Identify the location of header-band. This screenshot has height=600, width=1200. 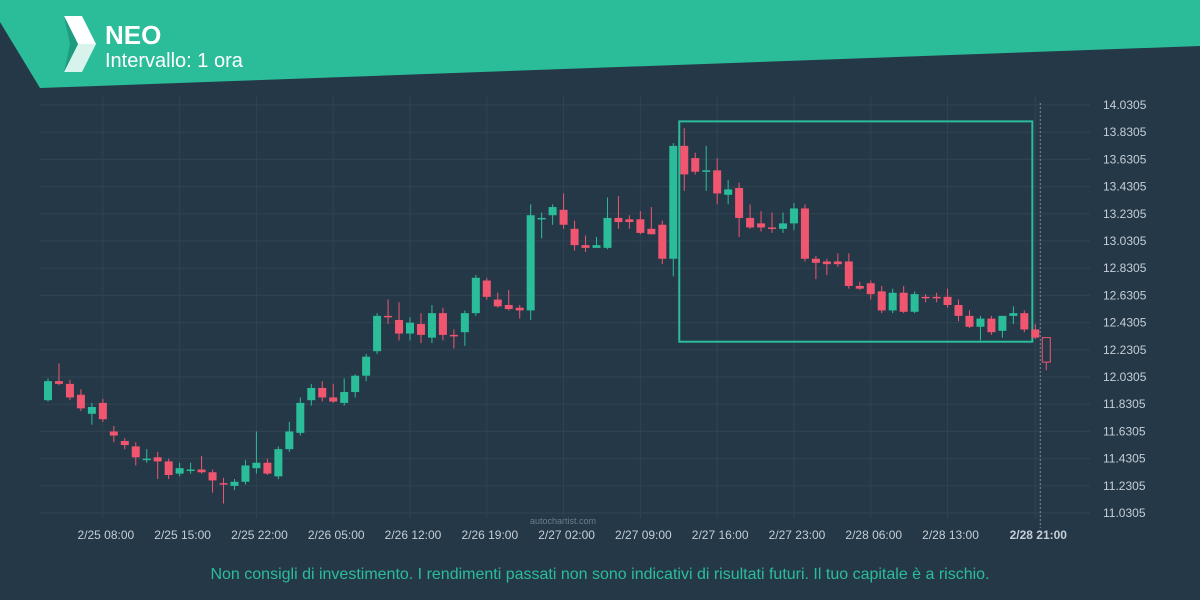
(600, 44).